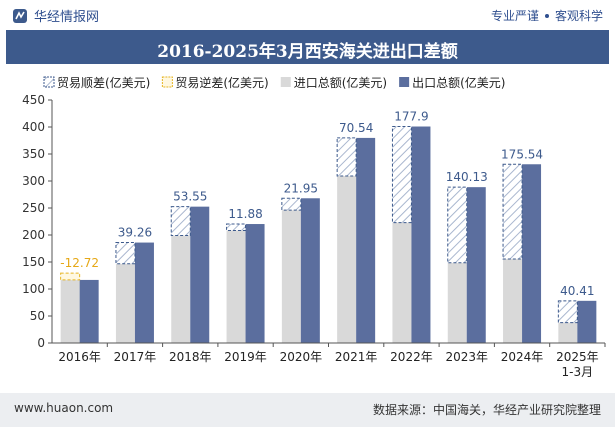  I want to click on data-label: 70.54, so click(356, 128).